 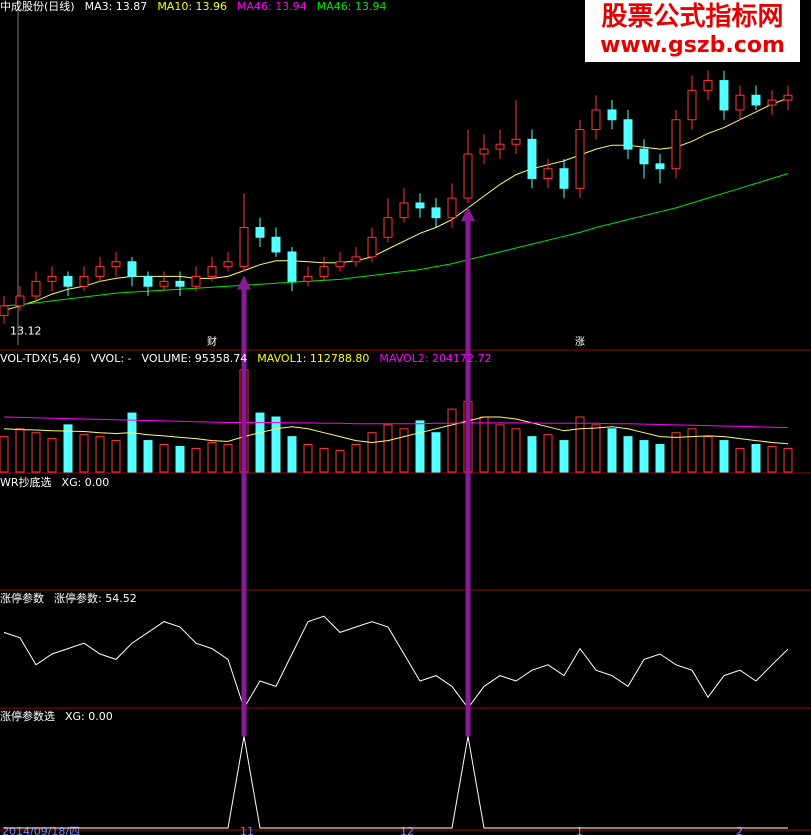 What do you see at coordinates (396, 422) in the screenshot?
I see `volume-ma-line` at bounding box center [396, 422].